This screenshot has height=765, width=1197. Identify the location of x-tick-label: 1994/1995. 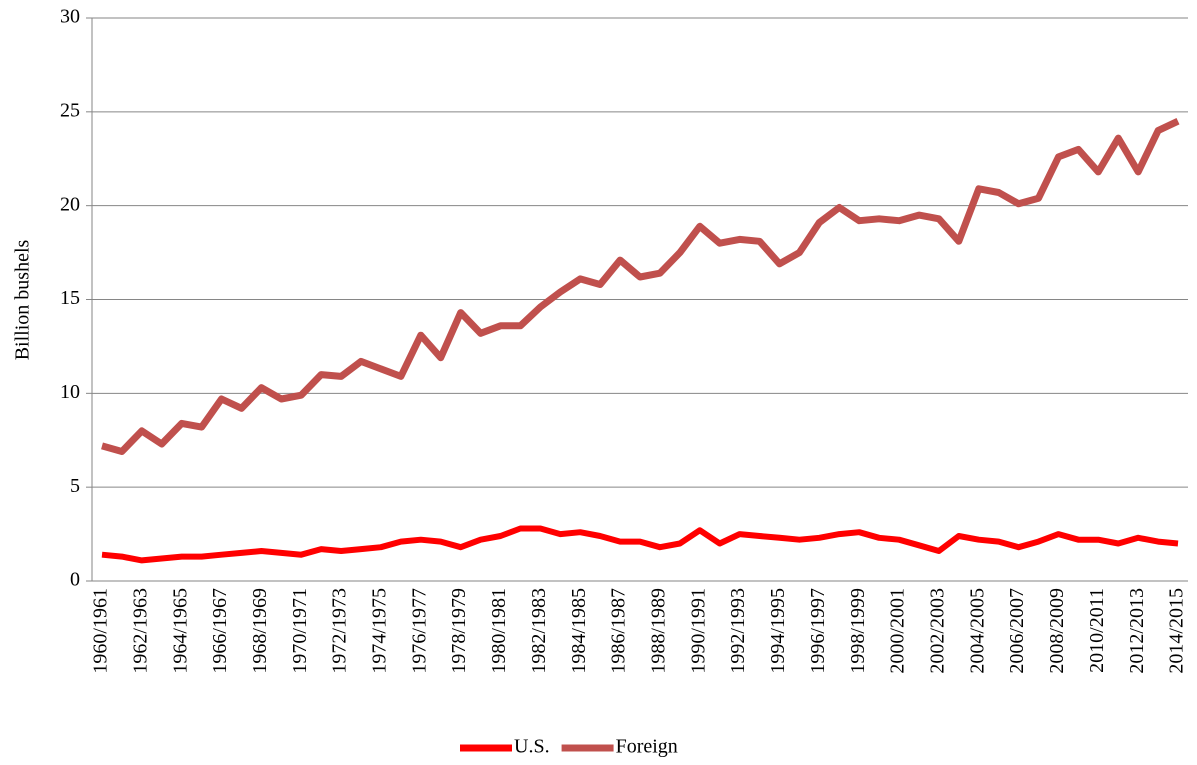
(778, 631).